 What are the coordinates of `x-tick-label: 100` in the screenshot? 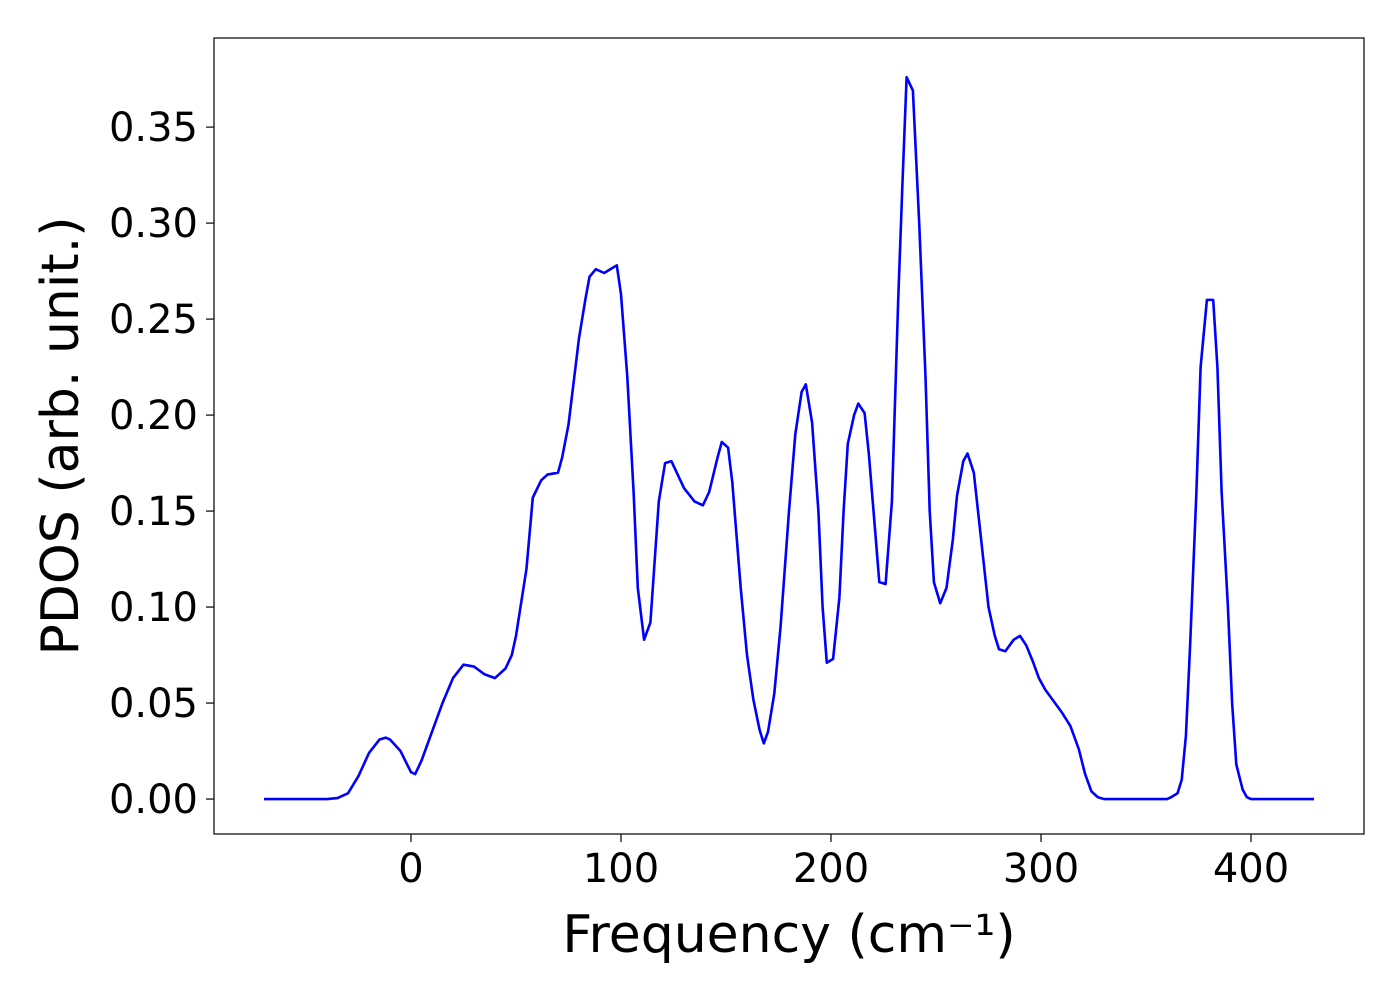 It's located at (621, 869).